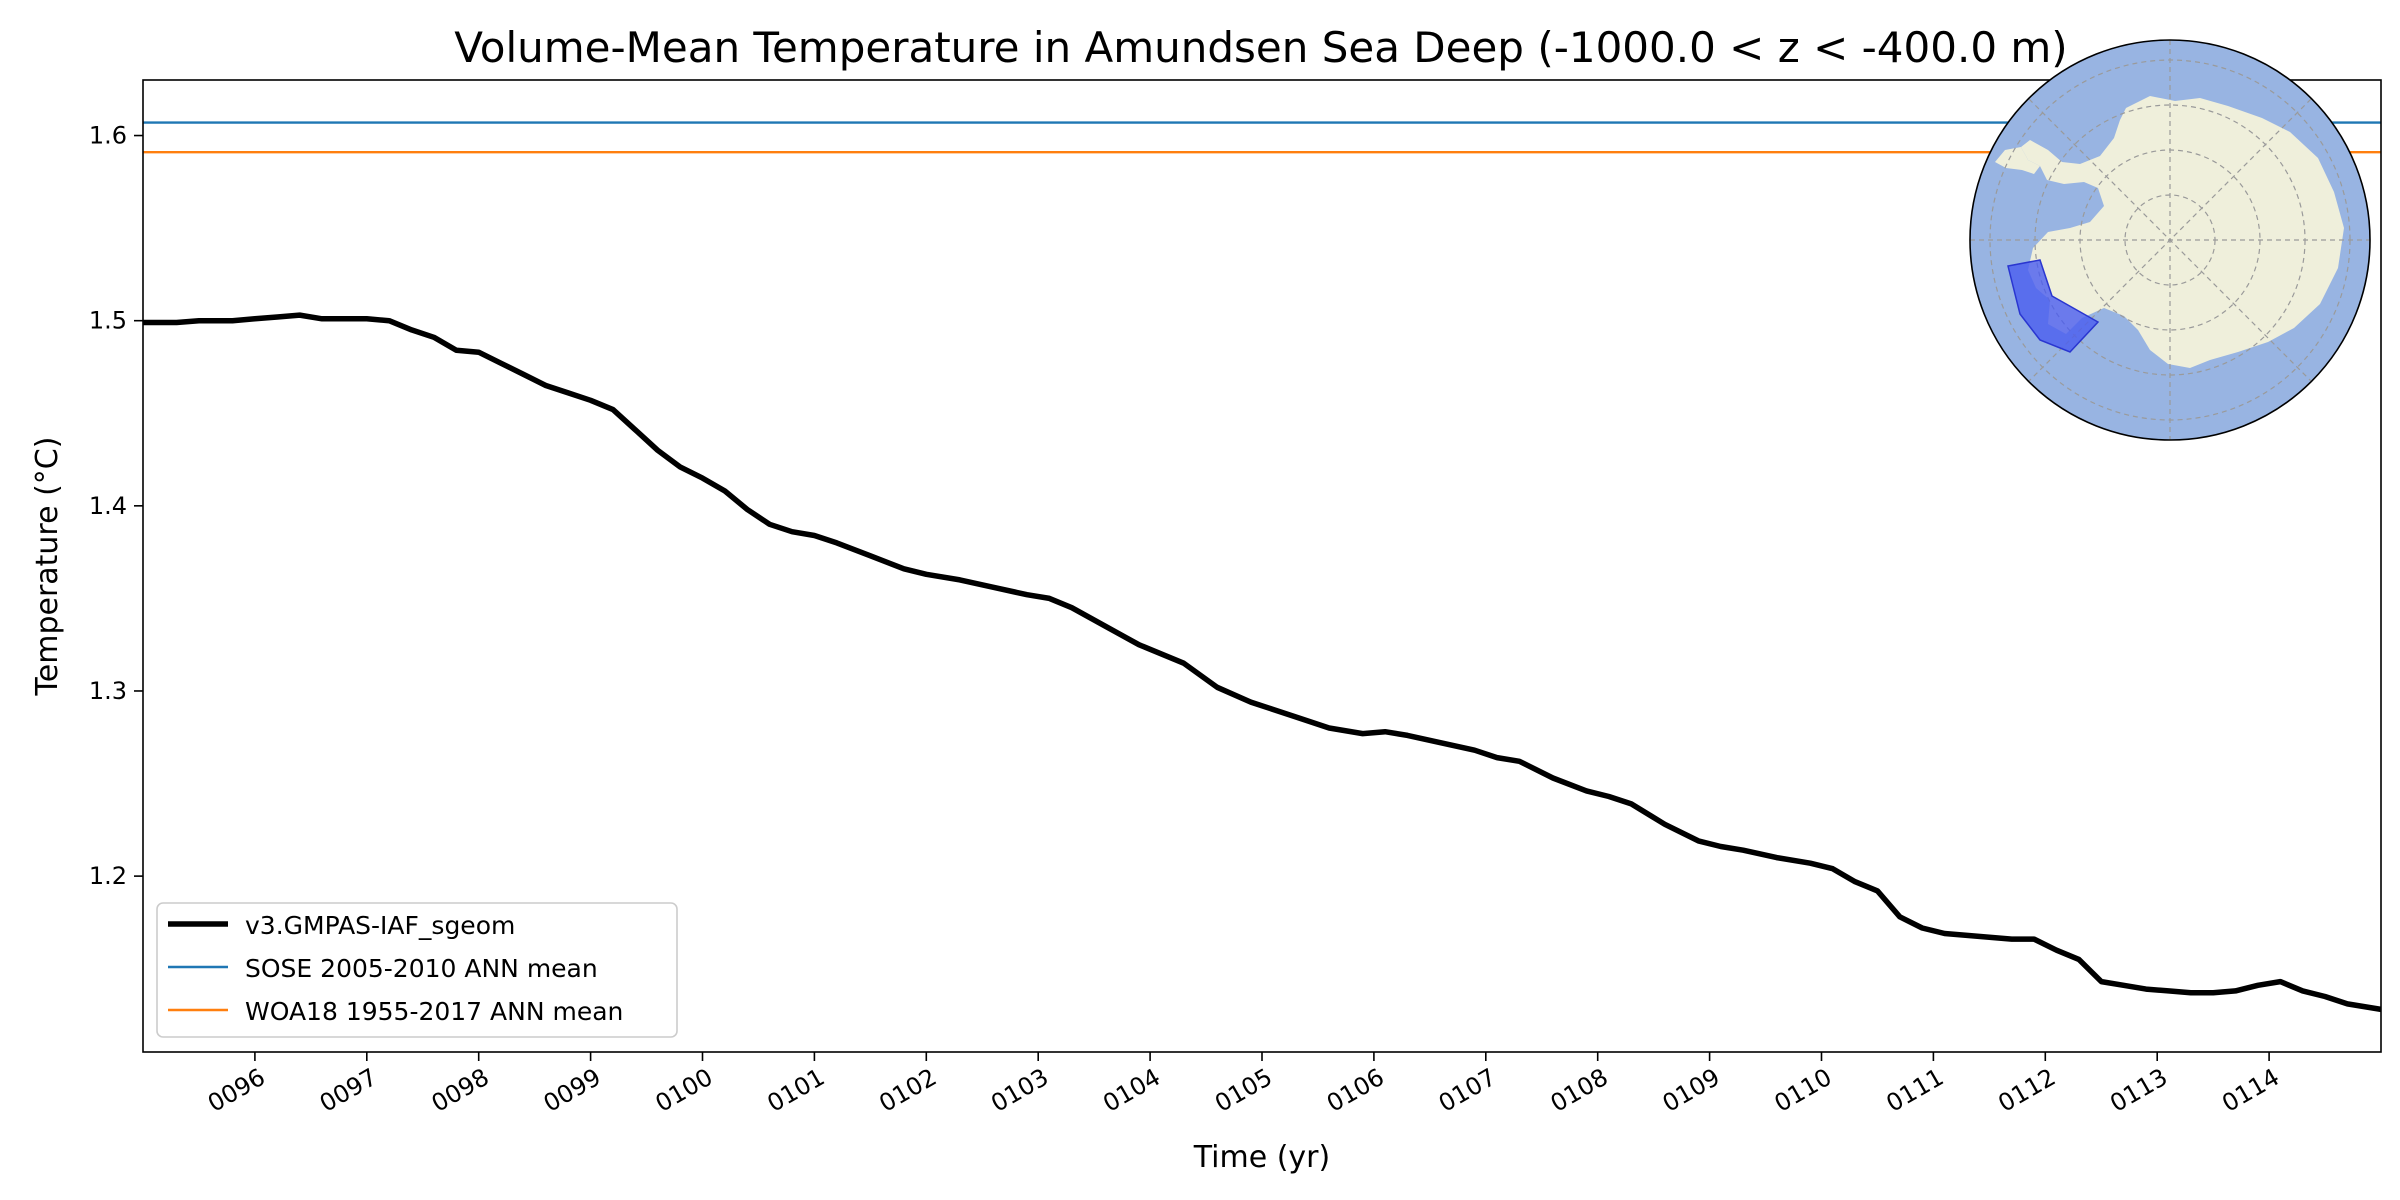 The image size is (2400, 1200). Describe the element at coordinates (421, 968) in the screenshot. I see `legend-label-sose: SOSE 2005-2010 ANN mean` at that location.